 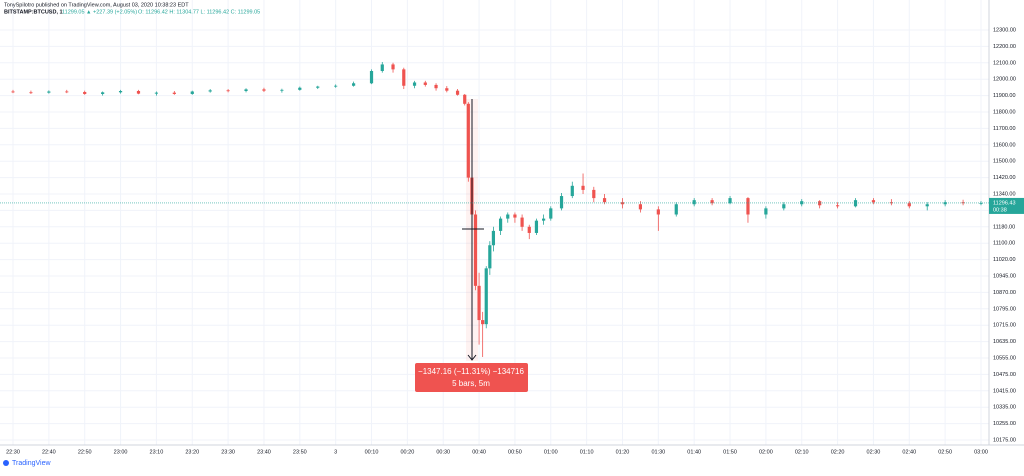 What do you see at coordinates (1004, 145) in the screenshot?
I see `y-tick-label: 11600.00` at bounding box center [1004, 145].